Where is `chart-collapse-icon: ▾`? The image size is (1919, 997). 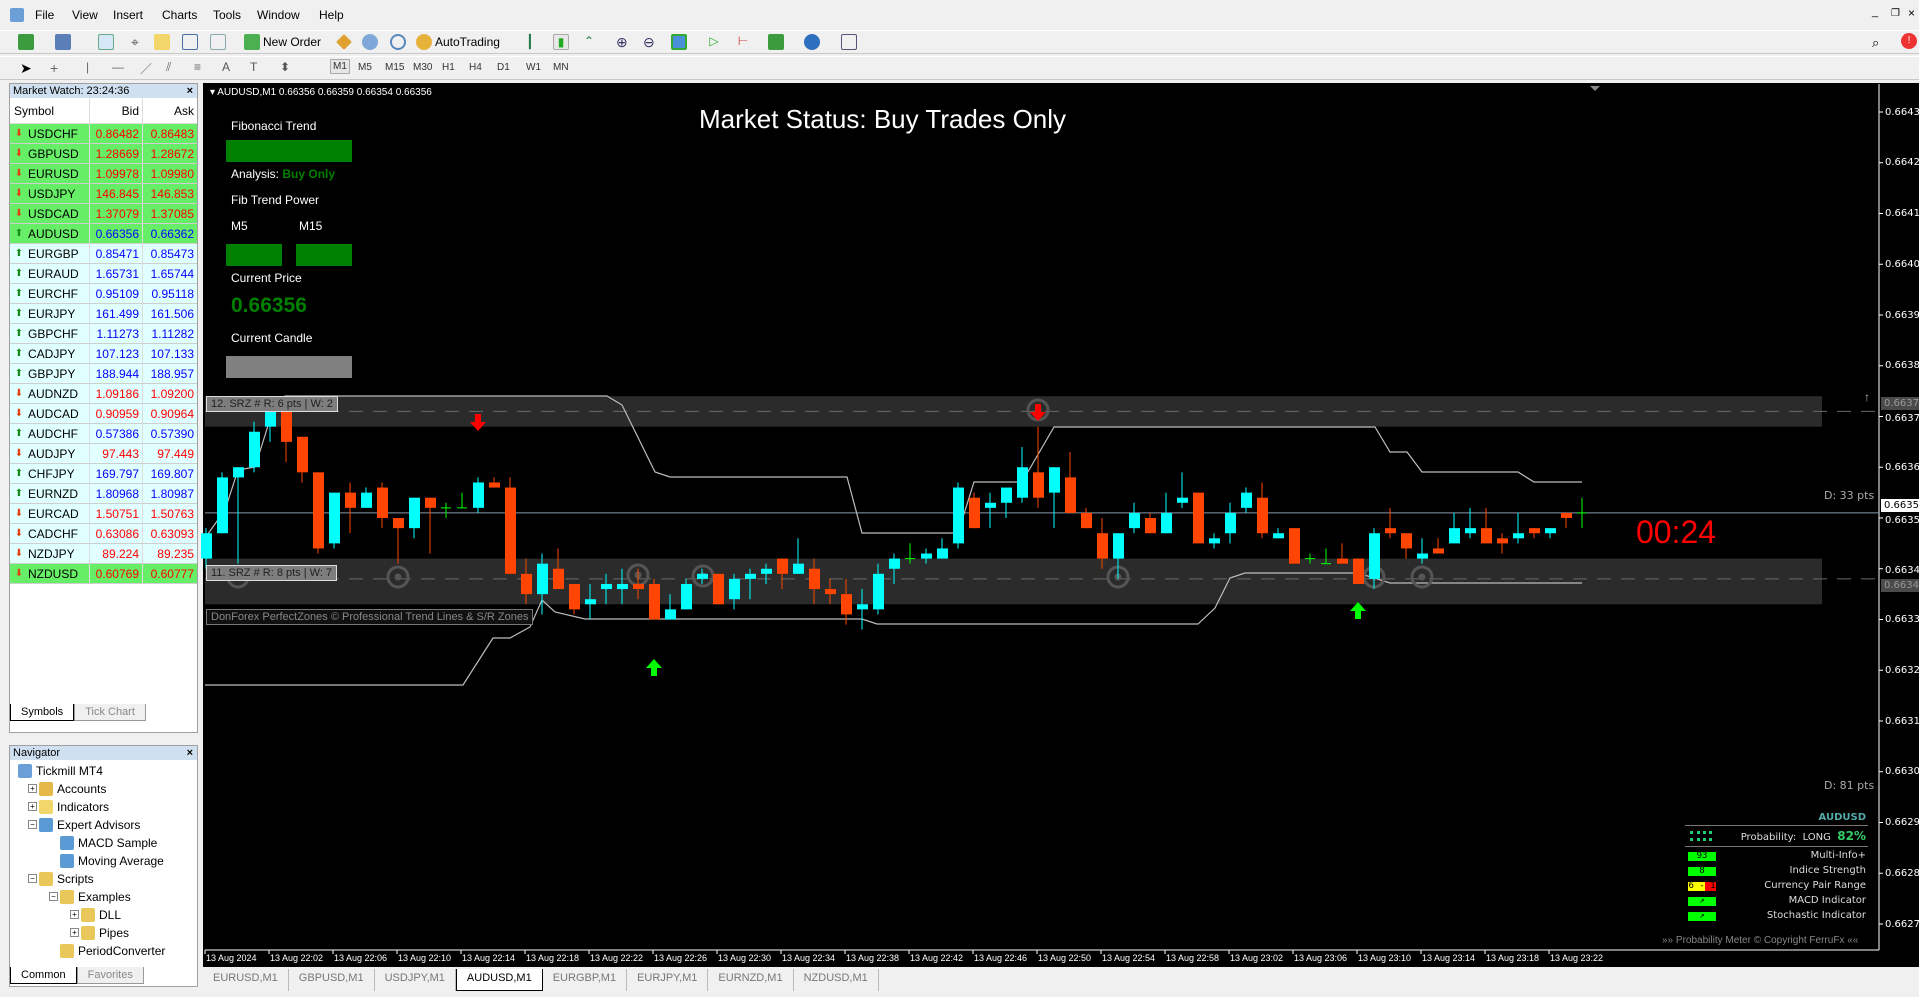
chart-collapse-icon: ▾ is located at coordinates (214, 92).